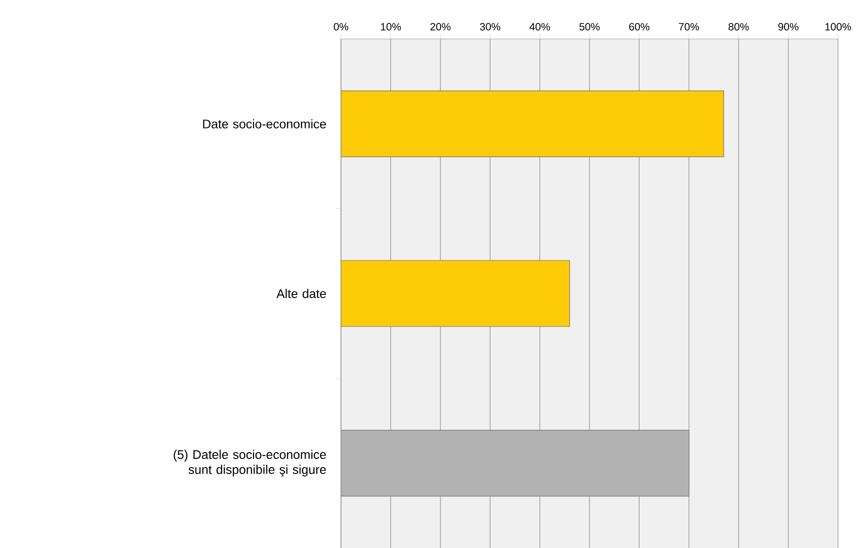 This screenshot has height=548, width=858. I want to click on x-tick-label: 40%, so click(540, 26).